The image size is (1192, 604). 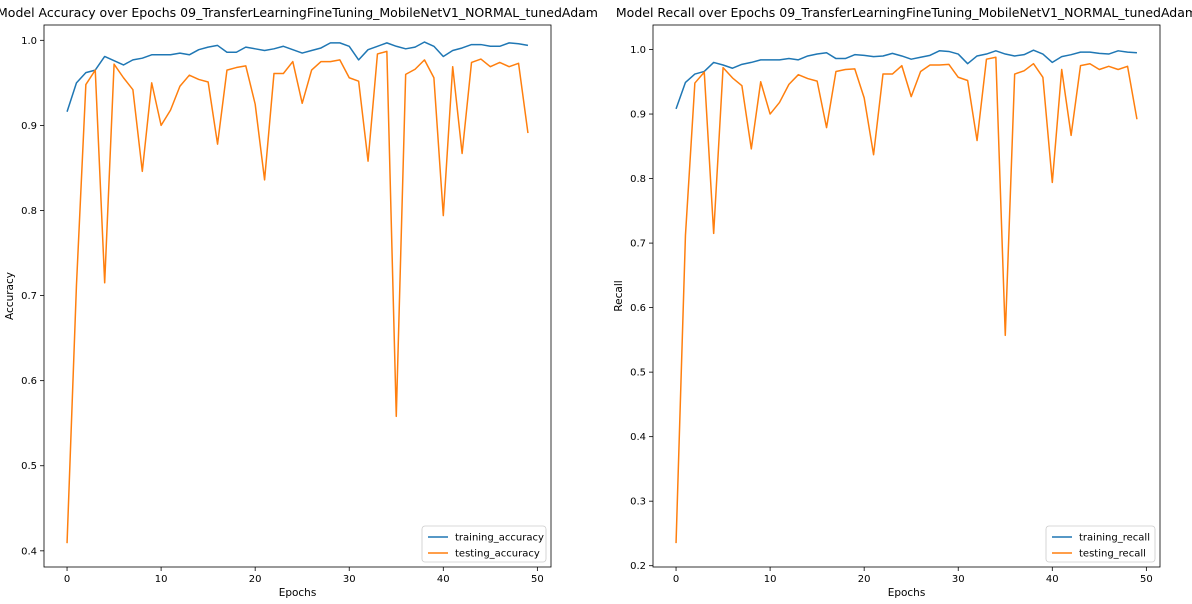 I want to click on accuracy-legend: training_accuracy testing_accuracy, so click(x=484, y=544).